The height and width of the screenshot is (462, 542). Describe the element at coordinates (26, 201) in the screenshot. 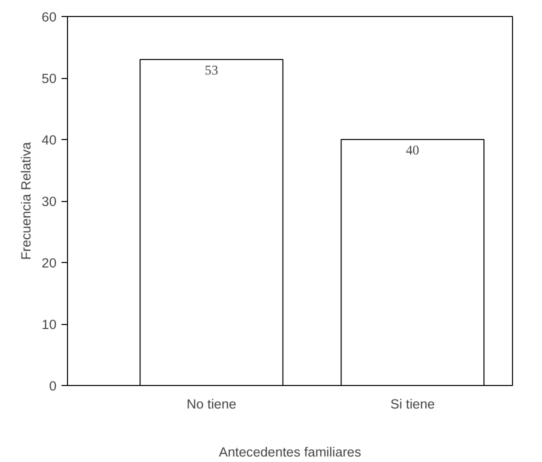

I see `y-axis-title: Frecuencia Relativa` at that location.